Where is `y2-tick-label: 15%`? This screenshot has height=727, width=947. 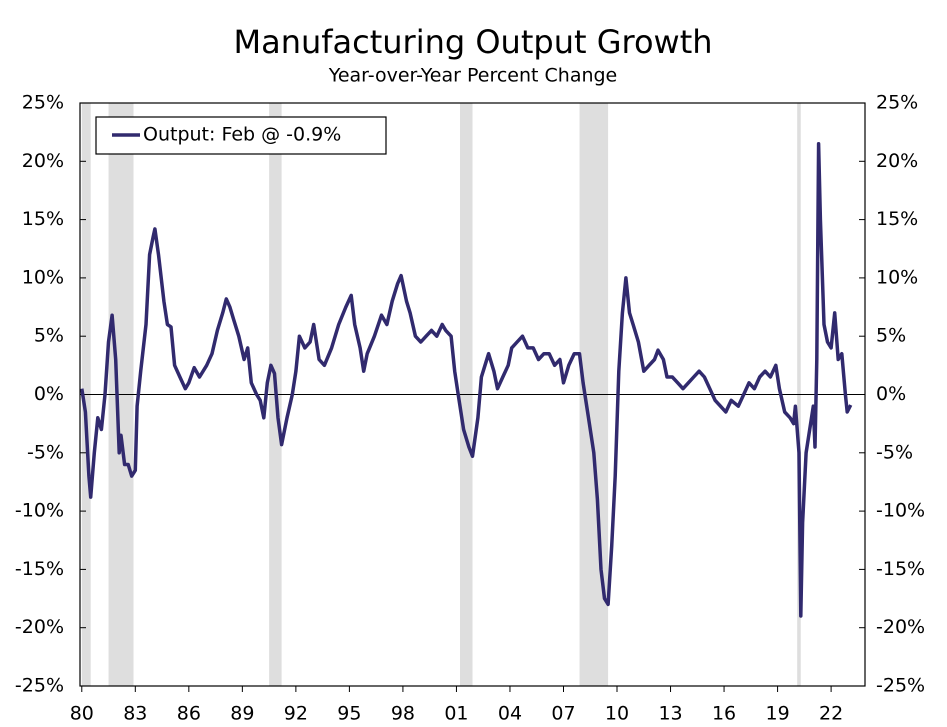
y2-tick-label: 15% is located at coordinates (897, 219).